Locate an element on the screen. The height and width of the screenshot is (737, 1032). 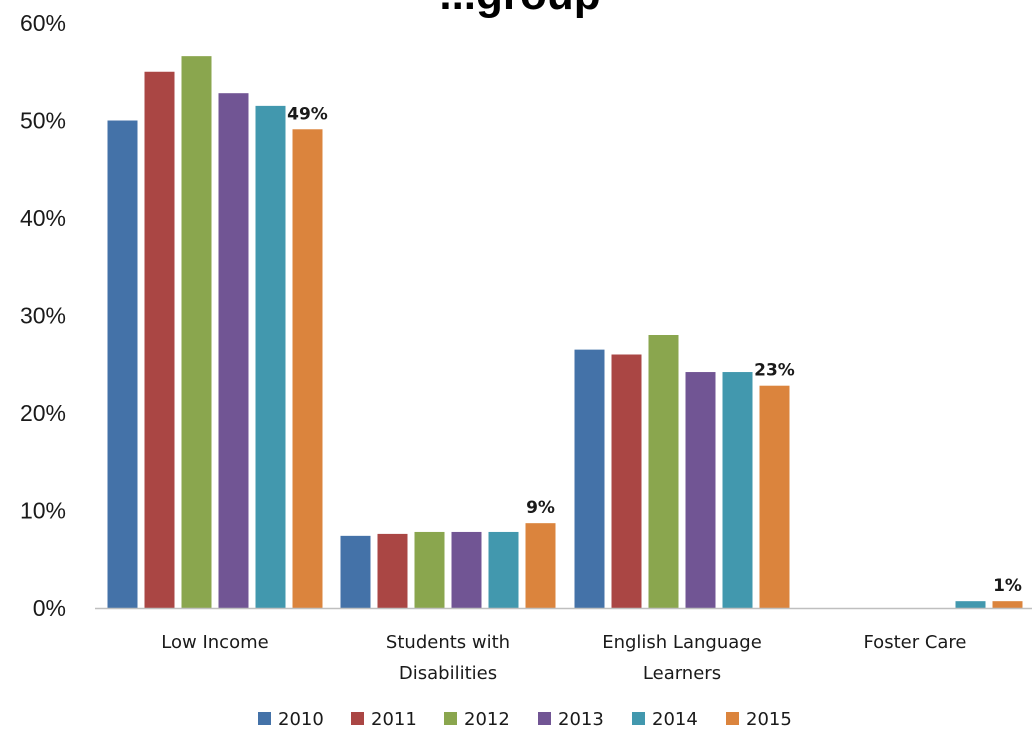
x-category-label: English Language is located at coordinates (682, 642).